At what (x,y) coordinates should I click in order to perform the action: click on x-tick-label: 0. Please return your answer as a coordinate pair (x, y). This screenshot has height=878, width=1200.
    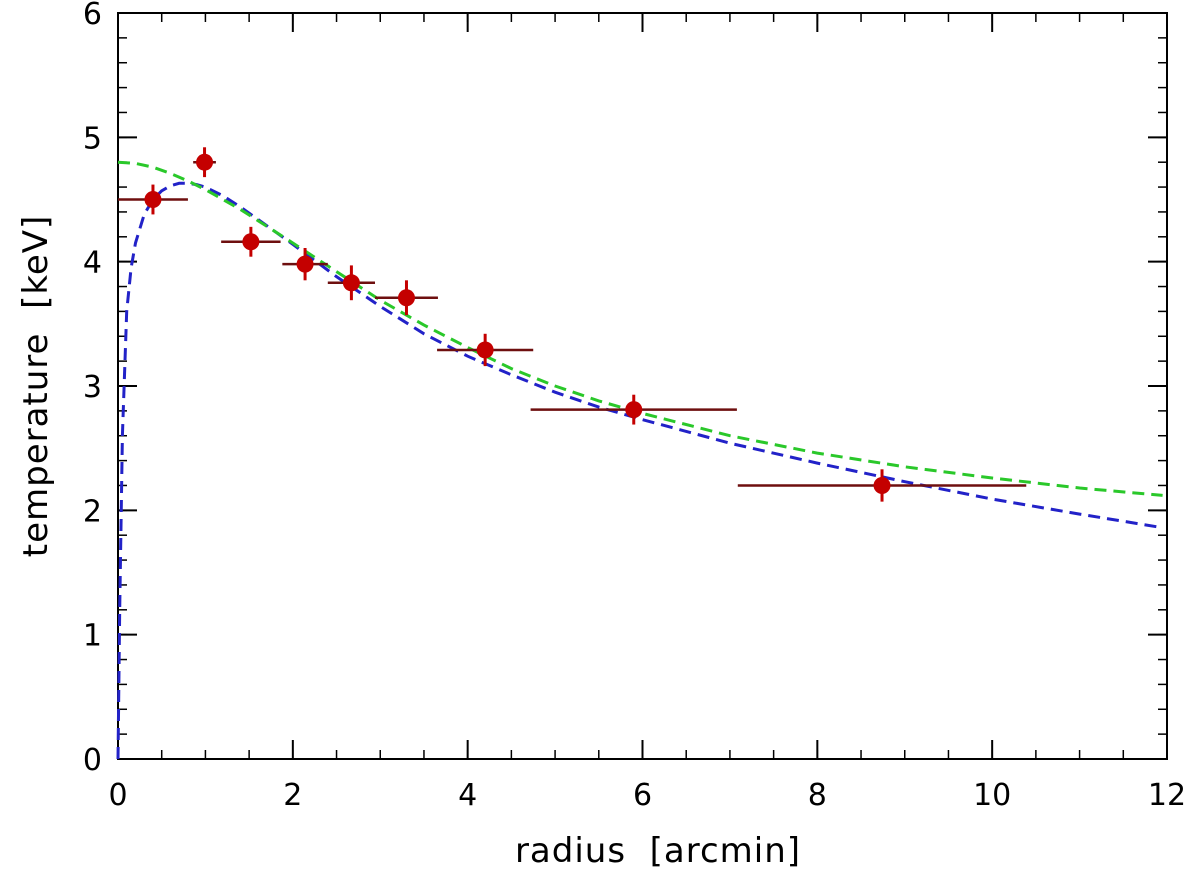
    Looking at the image, I should click on (117, 795).